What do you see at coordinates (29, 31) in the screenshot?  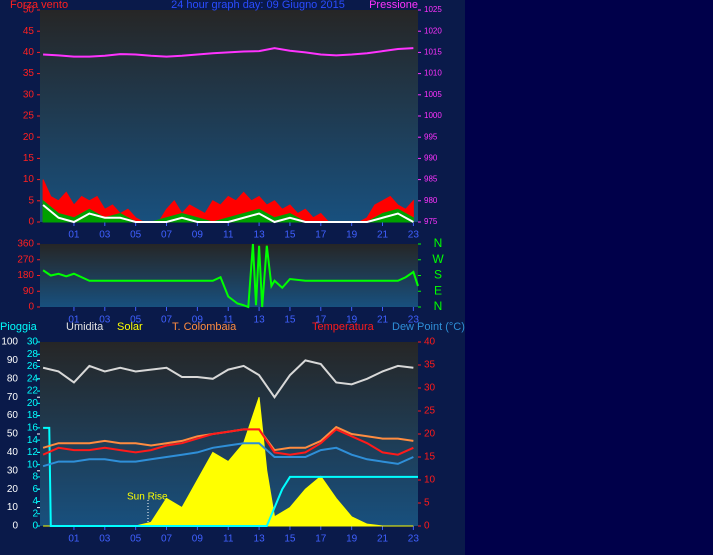 I see `y-tick-label: 45` at bounding box center [29, 31].